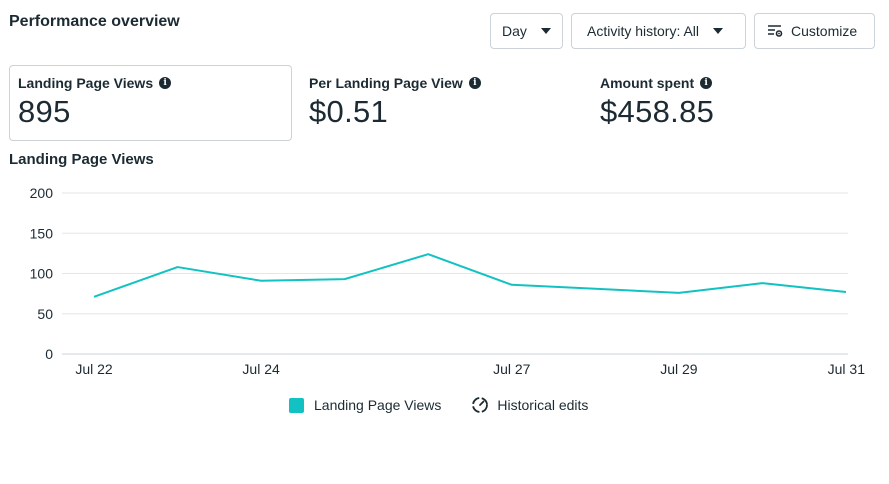 Image resolution: width=889 pixels, height=484 pixels. I want to click on x-tick-label: Jul 24, so click(261, 369).